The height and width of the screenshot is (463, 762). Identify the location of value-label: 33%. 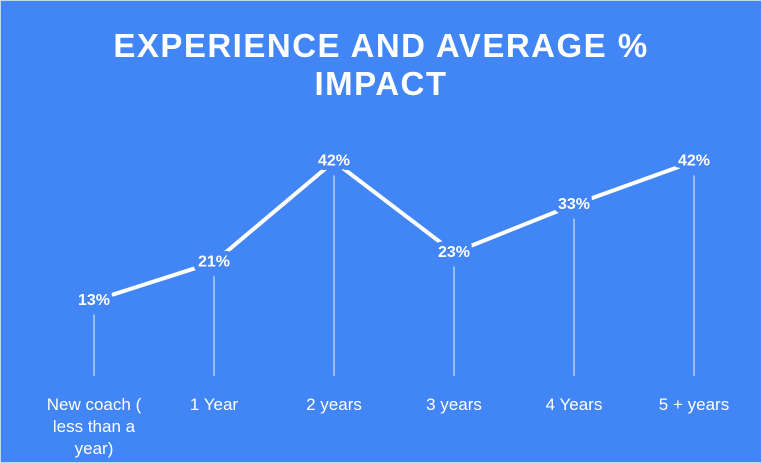
(574, 204).